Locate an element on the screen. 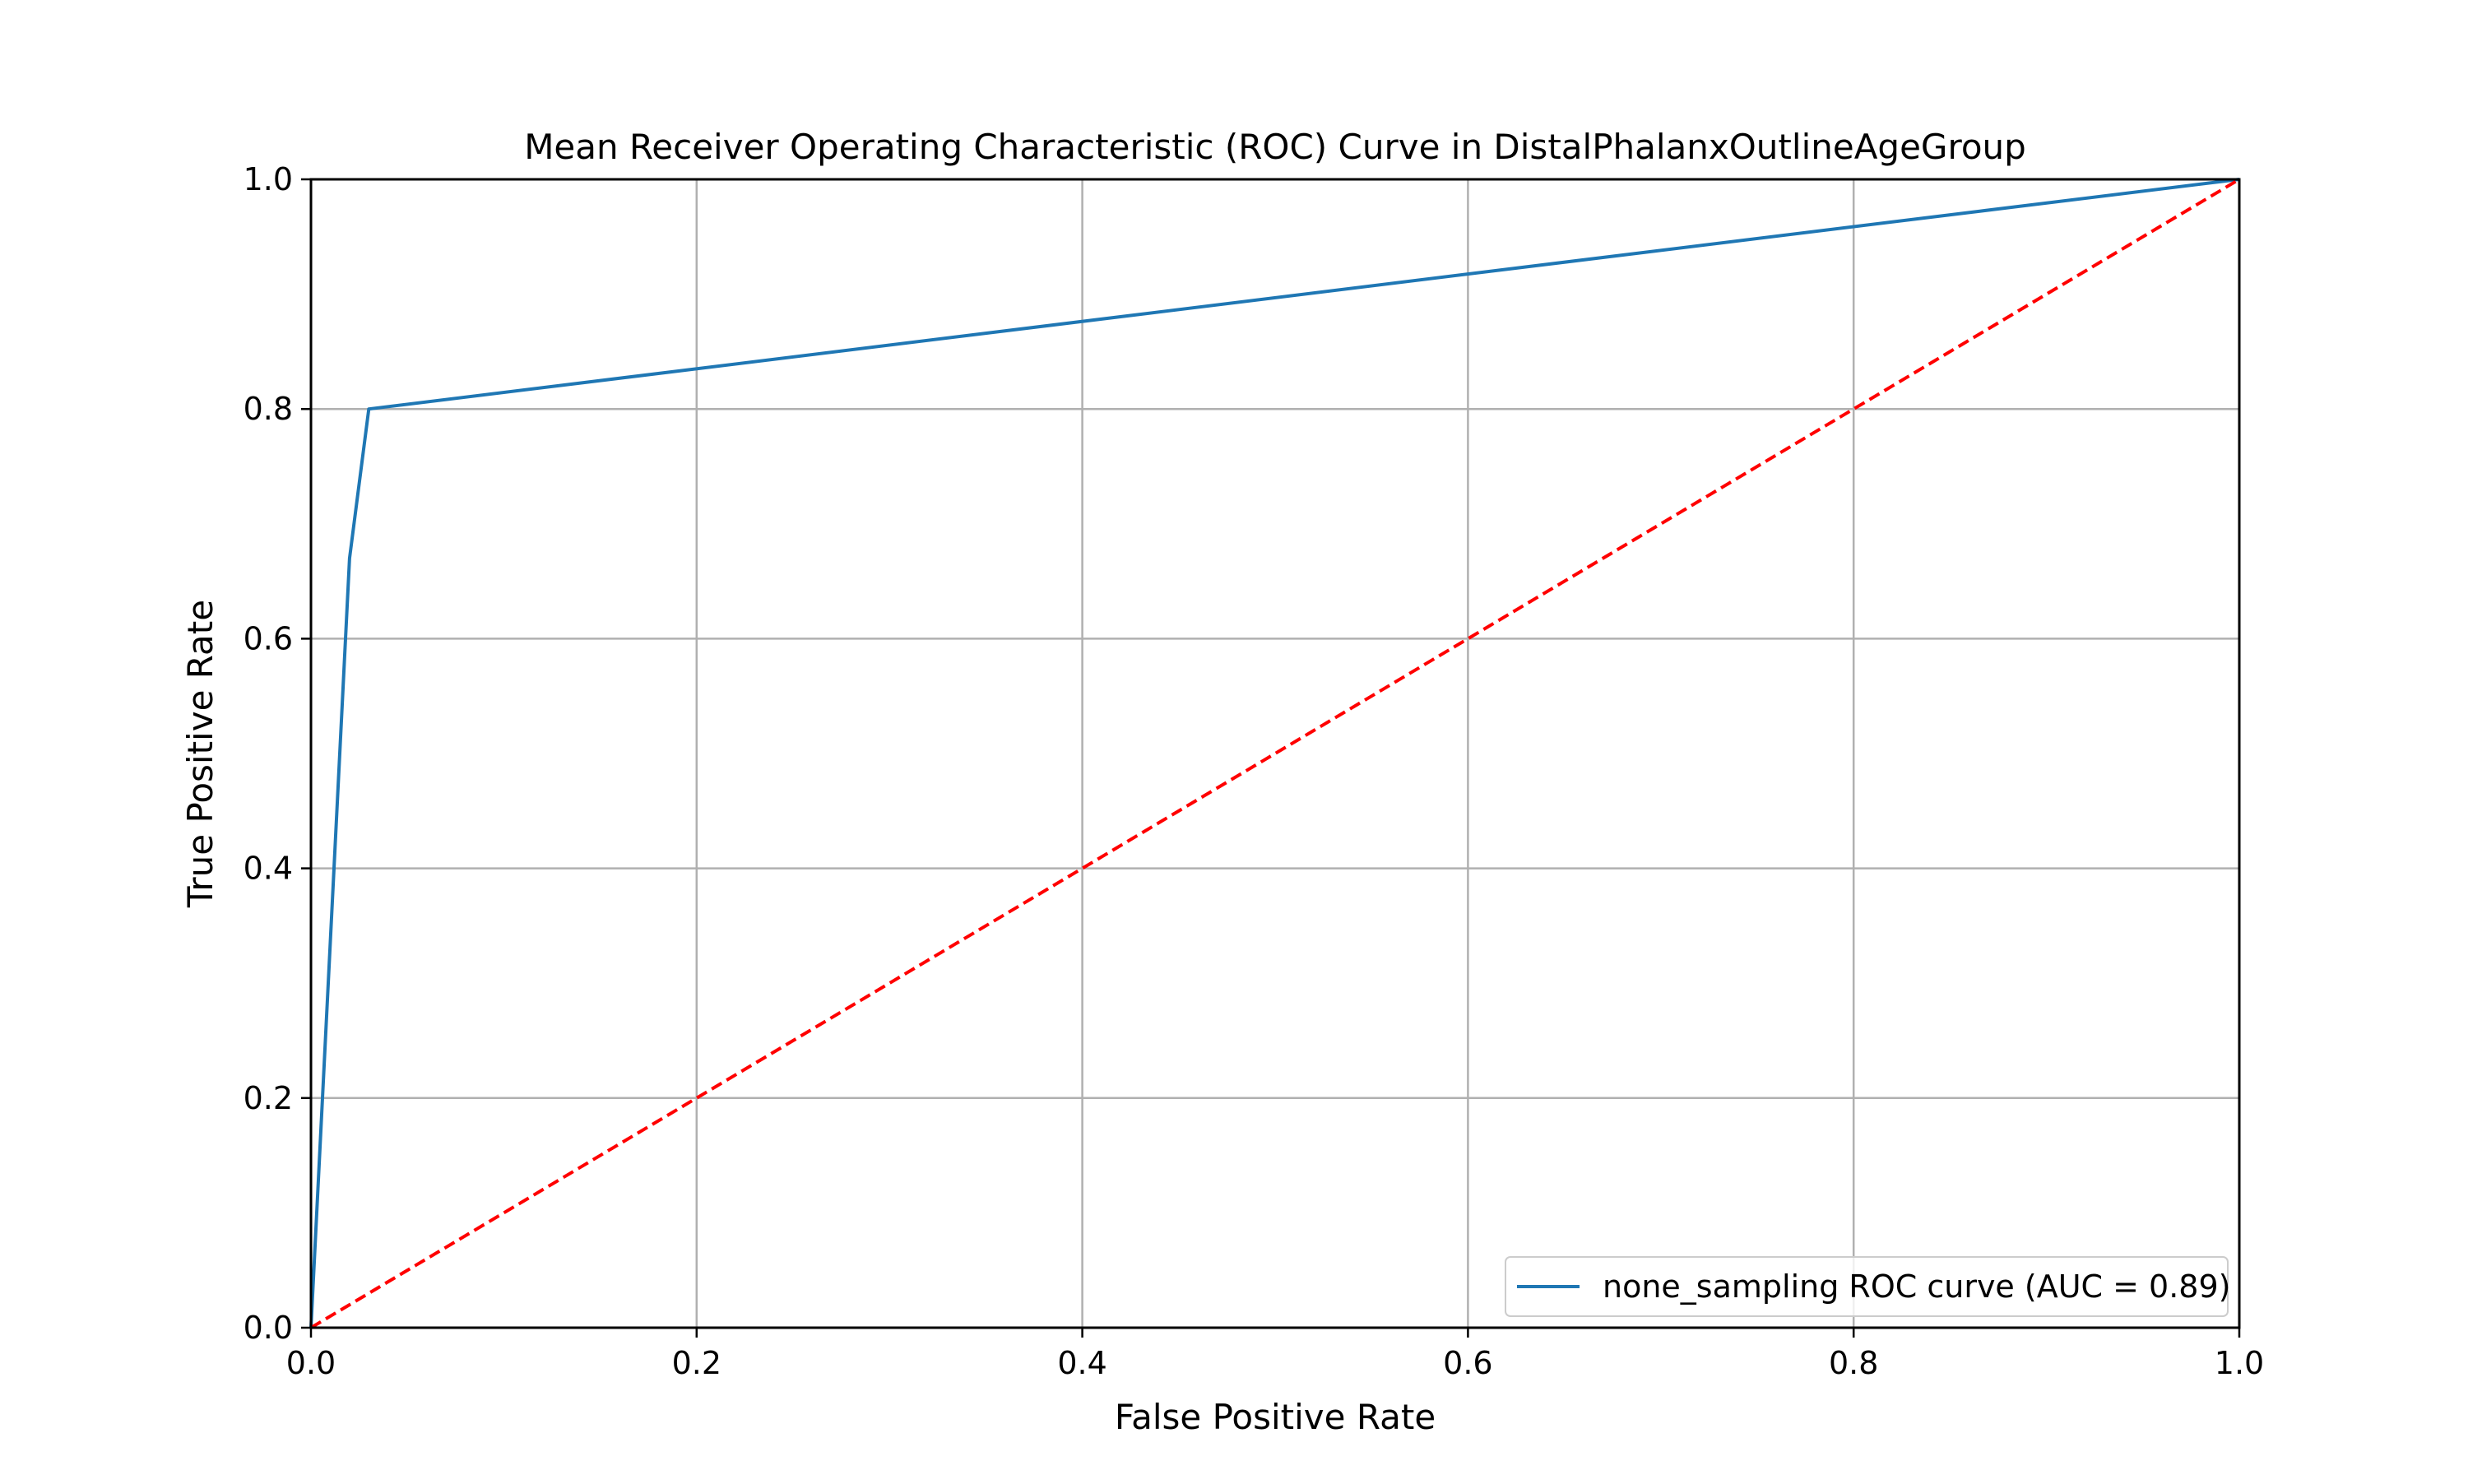 This screenshot has width=2468, height=1484. y-tick-label: 0.0 is located at coordinates (268, 1328).